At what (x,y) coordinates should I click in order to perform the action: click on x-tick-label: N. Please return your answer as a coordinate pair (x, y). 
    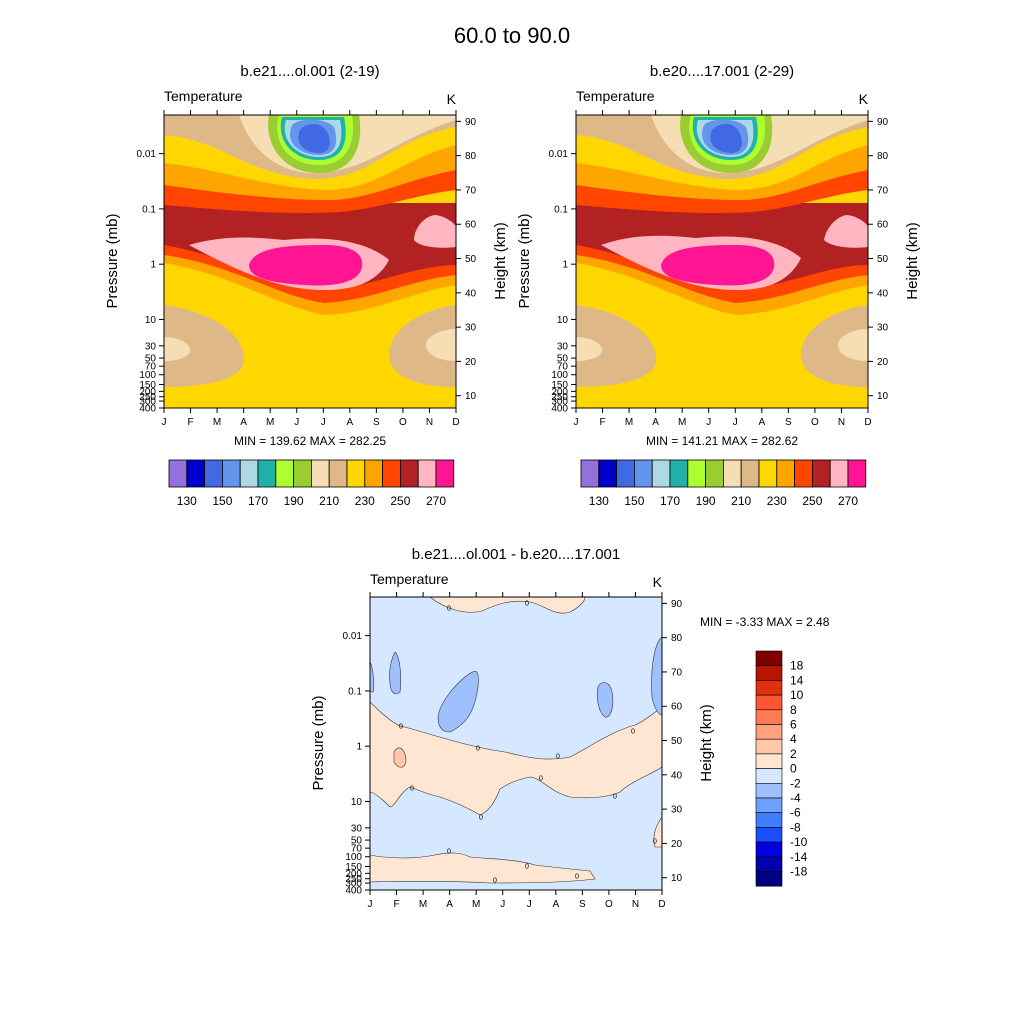
    Looking at the image, I should click on (841, 422).